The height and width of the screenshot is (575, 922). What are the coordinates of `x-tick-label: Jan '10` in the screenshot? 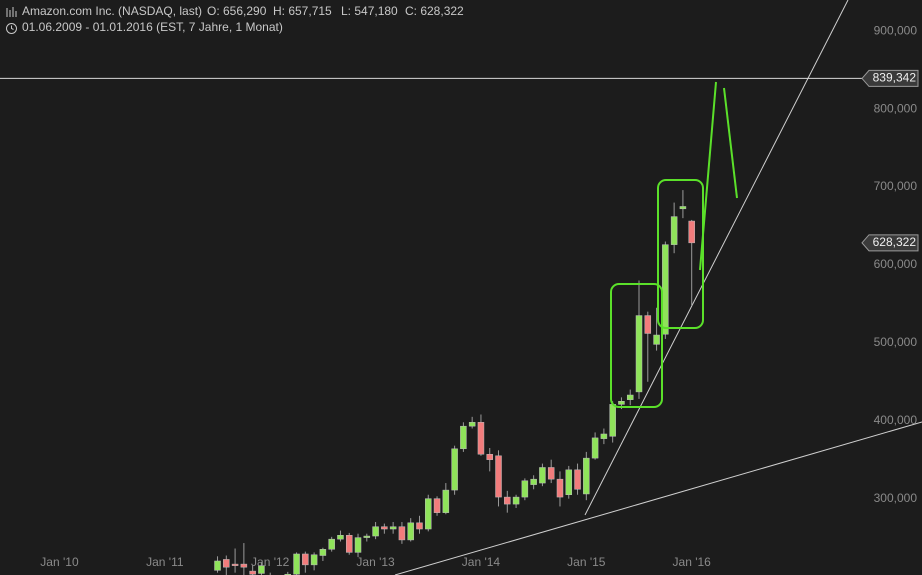 It's located at (59, 562).